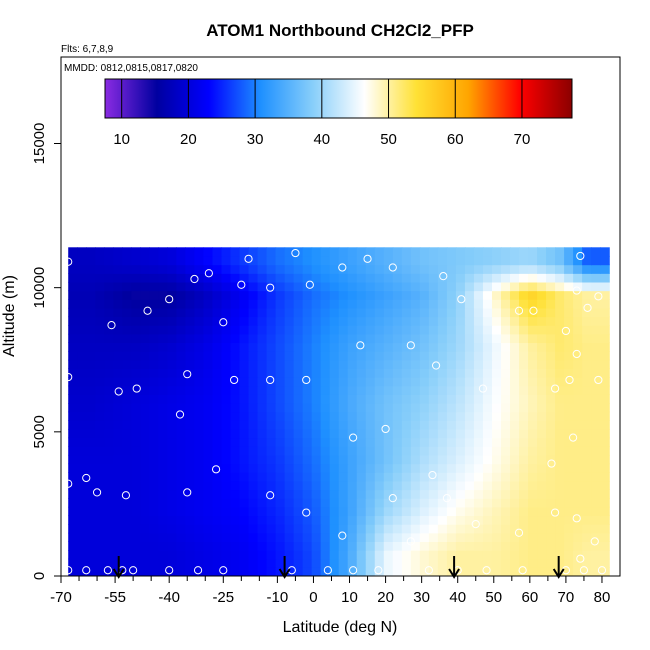 The height and width of the screenshot is (650, 650). What do you see at coordinates (131, 68) in the screenshot?
I see `dates-annotation: MMDD: 0812,0815,0817,0820` at bounding box center [131, 68].